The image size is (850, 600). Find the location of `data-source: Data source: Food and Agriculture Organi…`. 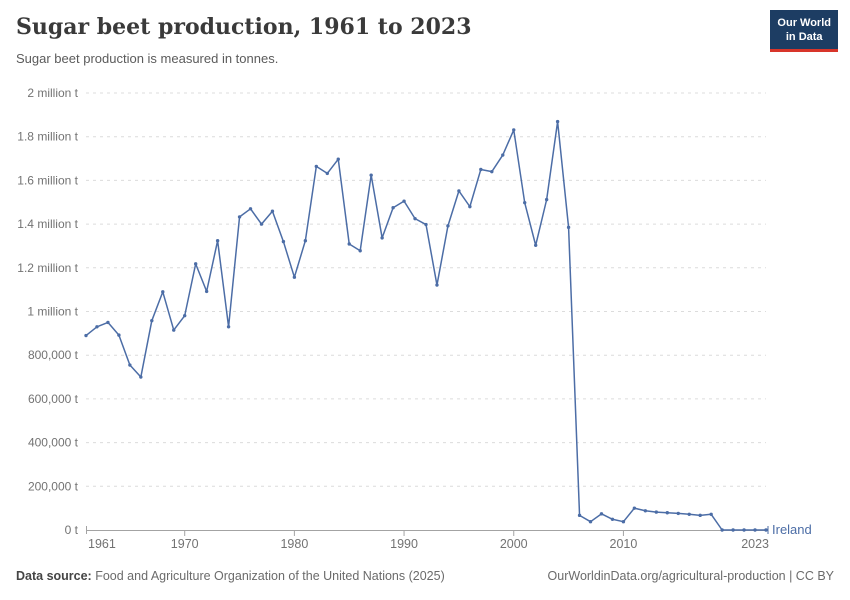

data-source: Data source: Food and Agriculture Organi… is located at coordinates (230, 576).